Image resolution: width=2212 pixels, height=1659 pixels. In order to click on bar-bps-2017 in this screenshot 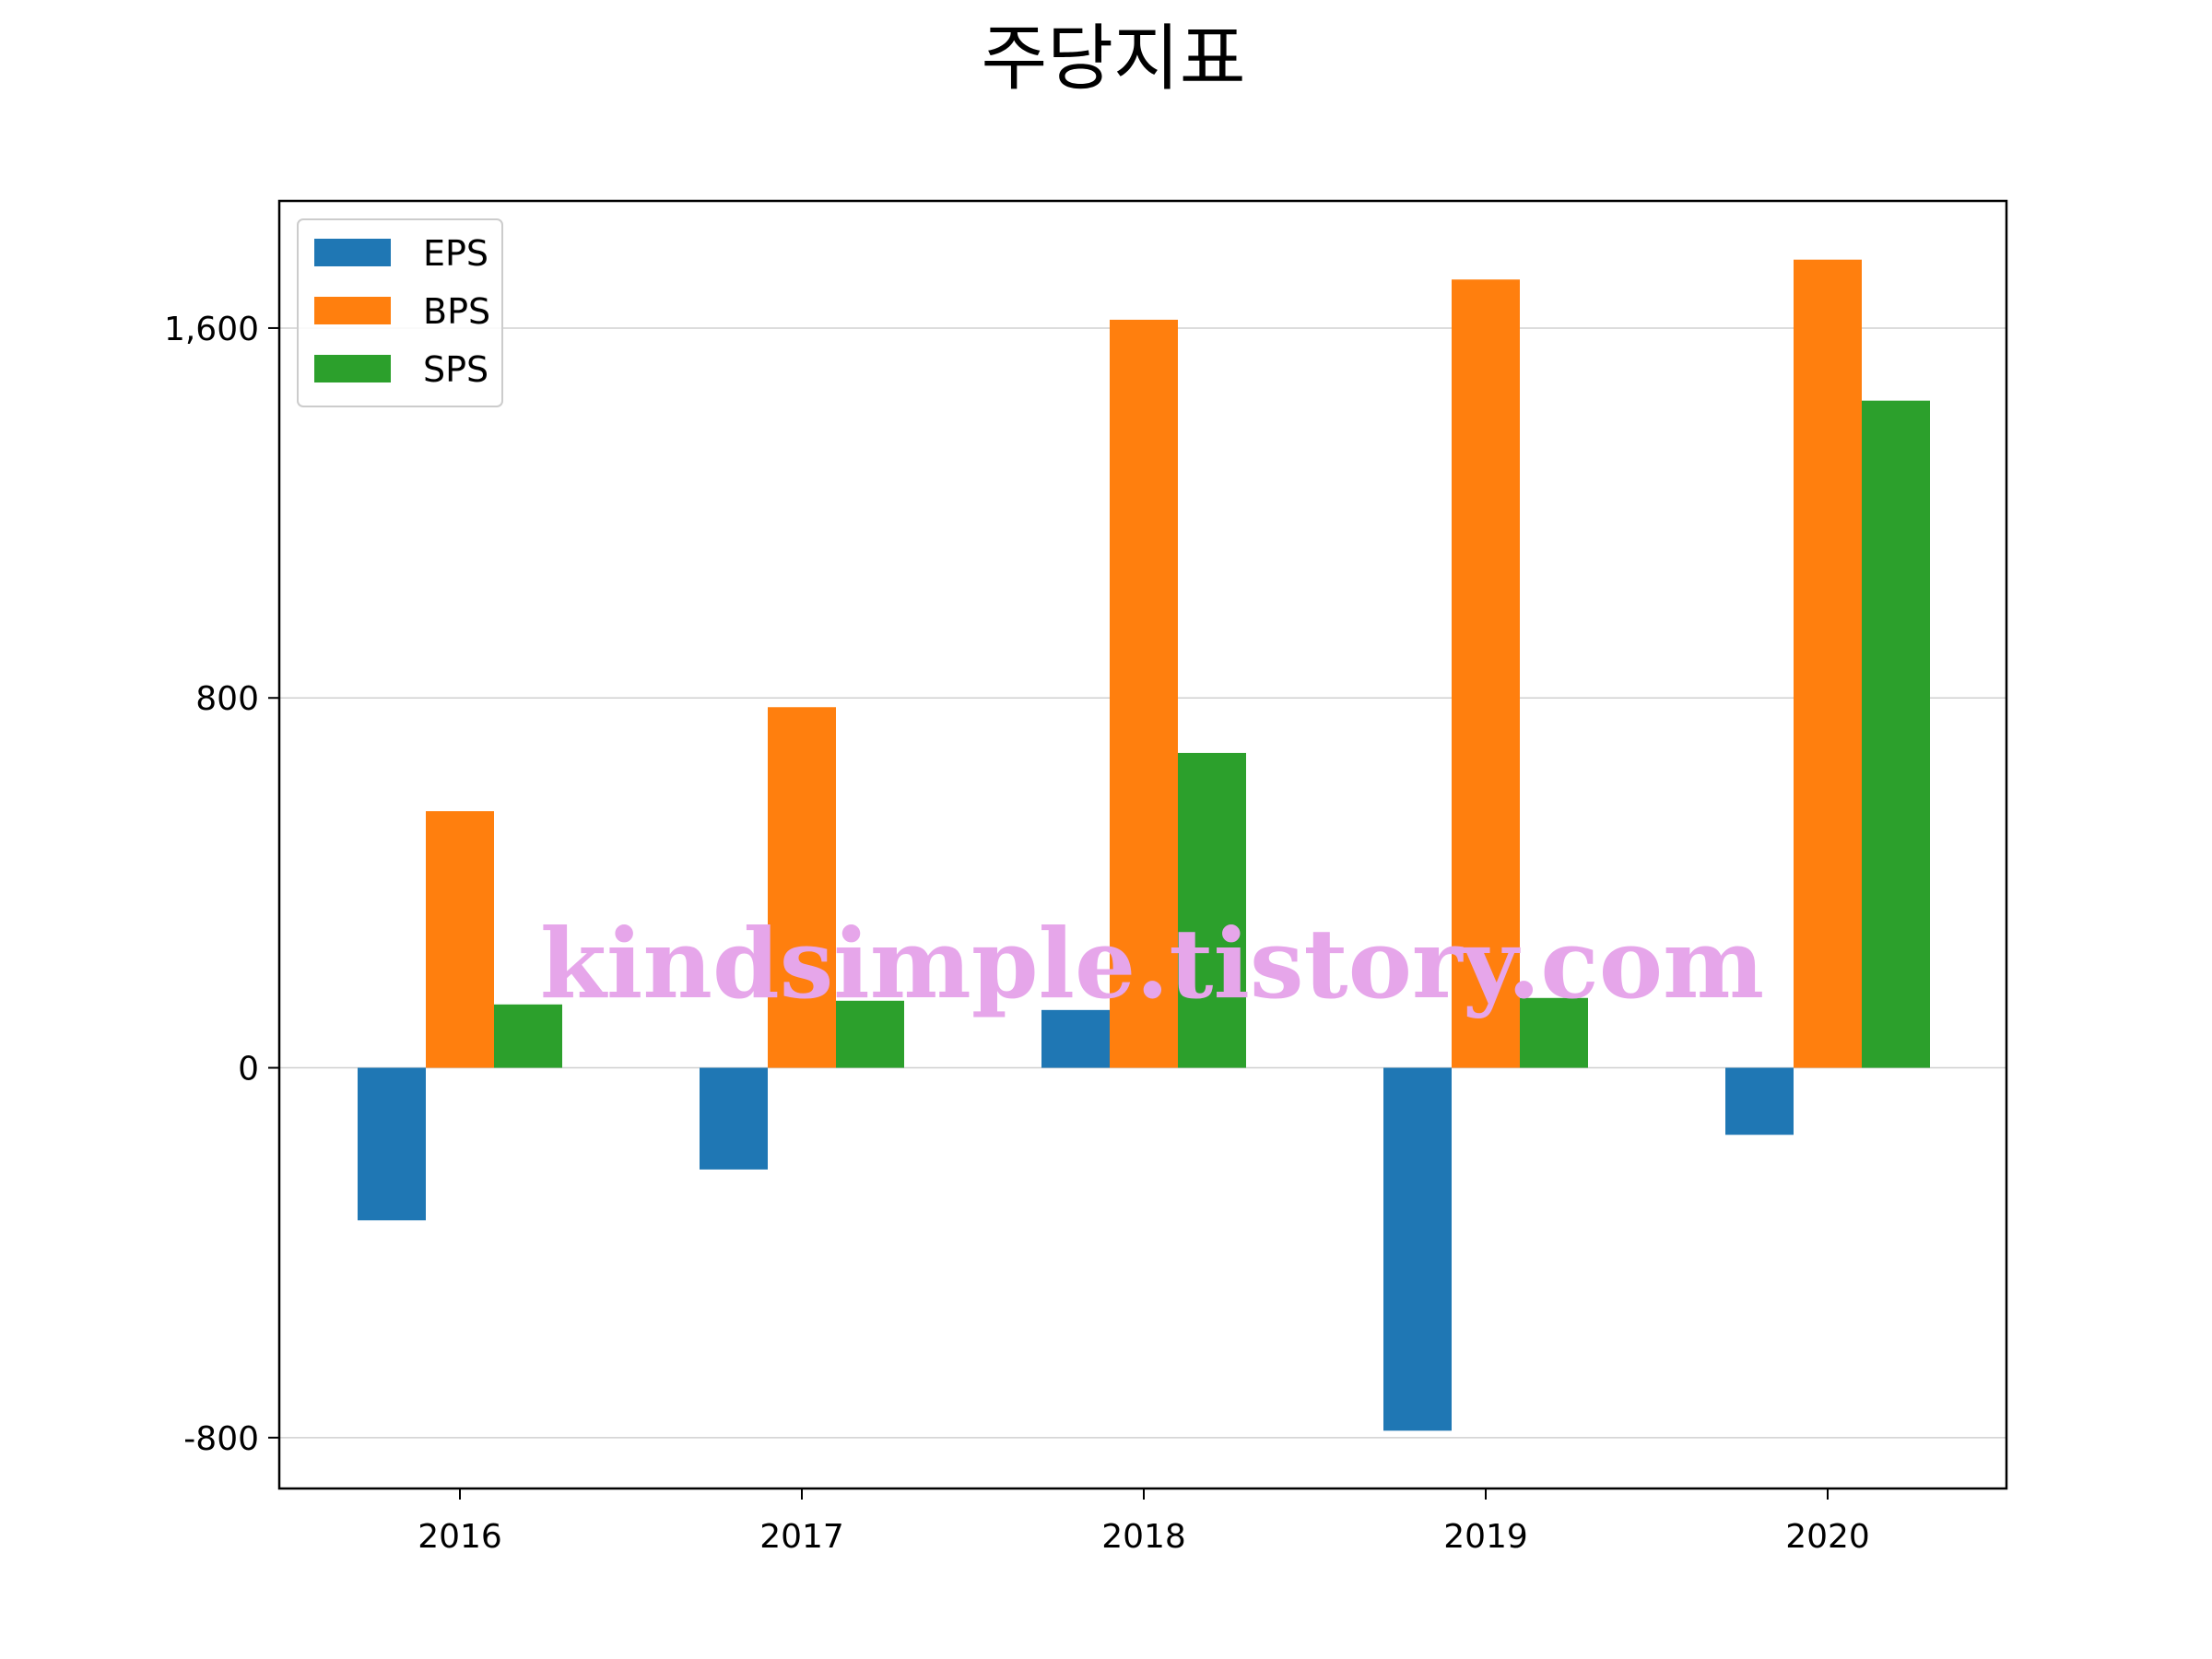, I will do `click(802, 887)`.